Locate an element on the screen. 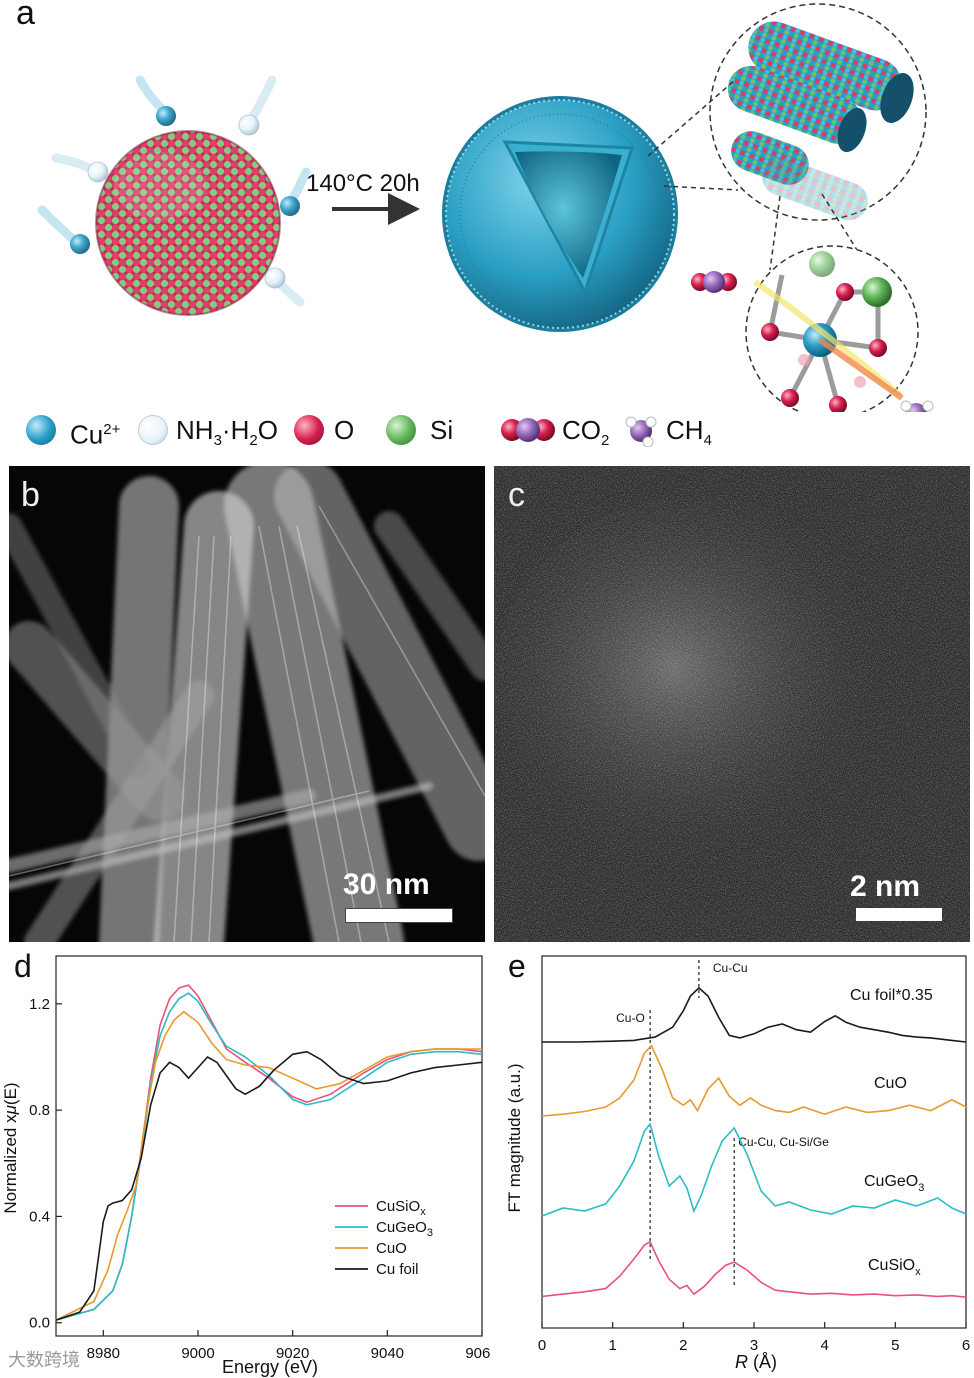 This screenshot has height=1378, width=974. chart-e-series-label: CuO is located at coordinates (890, 1083).